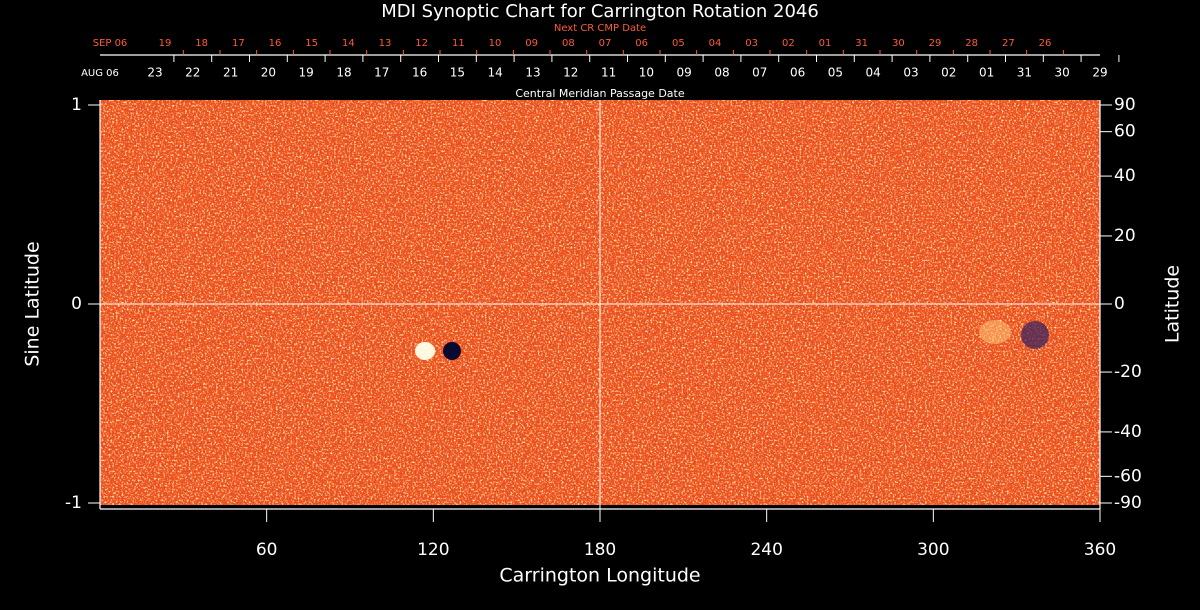 The height and width of the screenshot is (610, 1200). What do you see at coordinates (873, 73) in the screenshot?
I see `cmp-date: 04` at bounding box center [873, 73].